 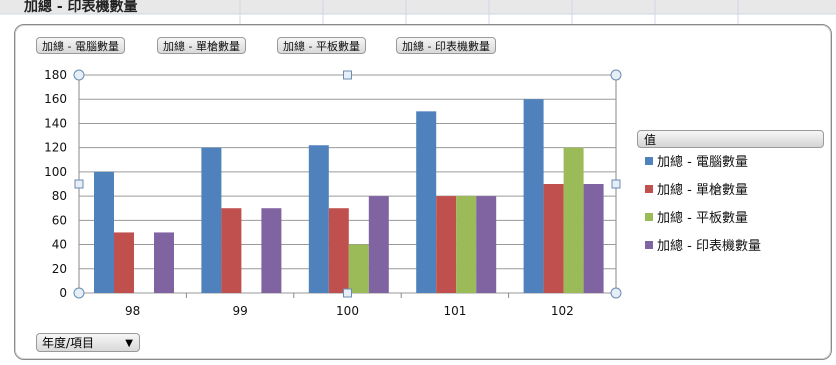 I want to click on field-button-computer: 加總 - 電腦數量, so click(x=80, y=45).